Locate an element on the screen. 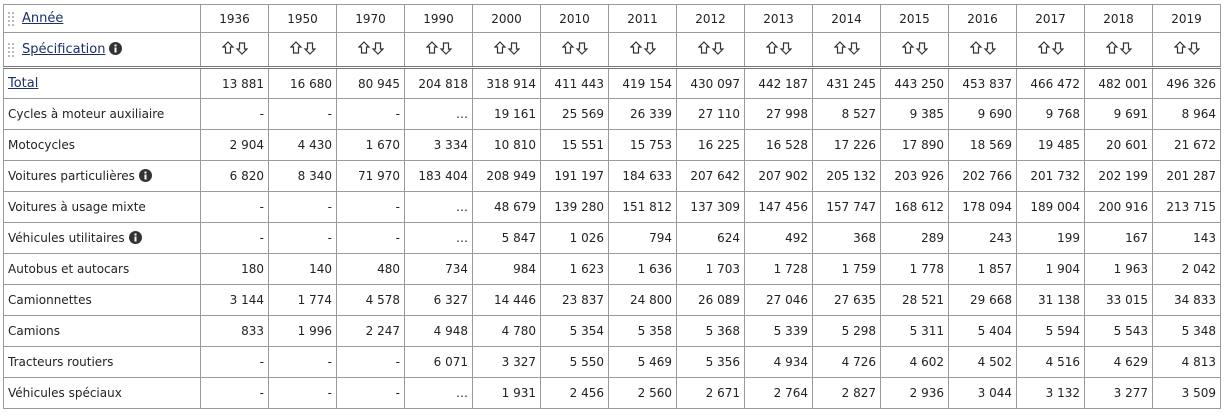 The height and width of the screenshot is (416, 1224). value-cell: 27 998 is located at coordinates (778, 114).